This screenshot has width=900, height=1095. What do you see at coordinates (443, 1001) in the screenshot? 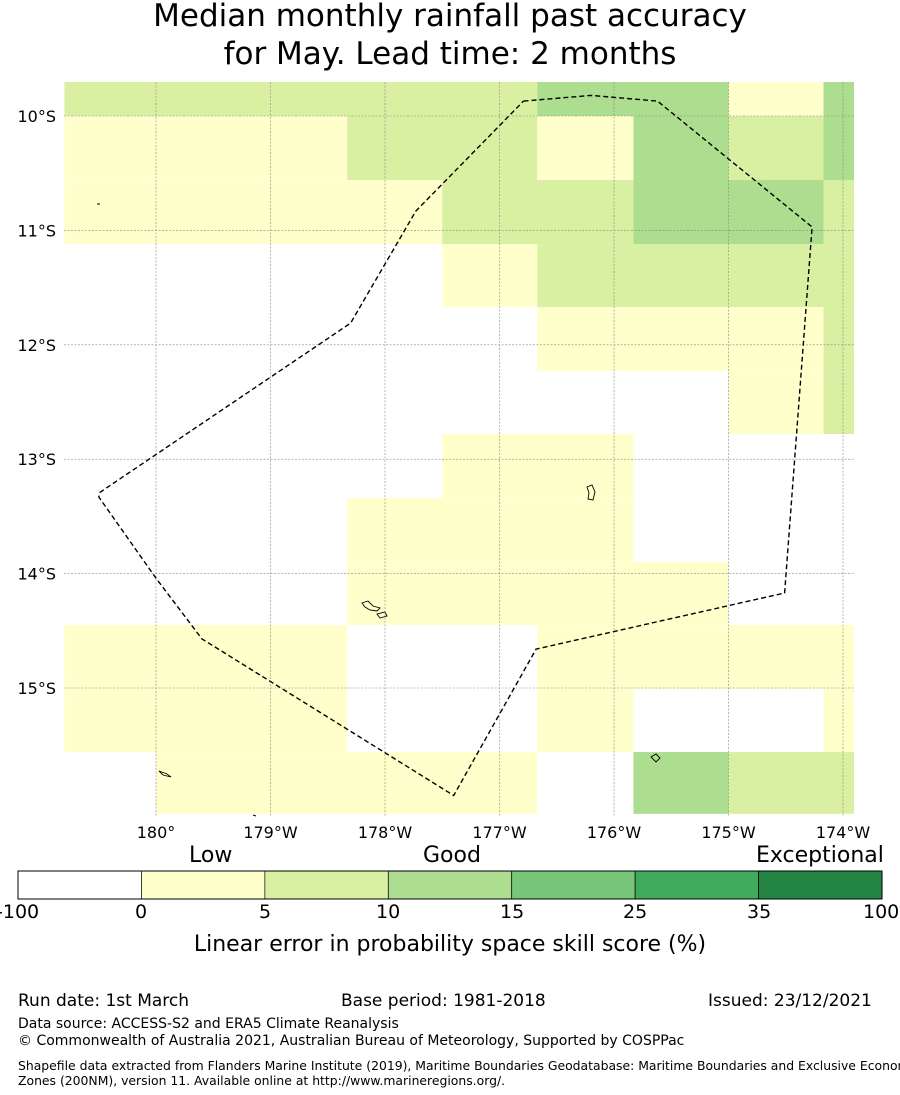
I see `base-period: Base period: 1981-2018` at bounding box center [443, 1001].